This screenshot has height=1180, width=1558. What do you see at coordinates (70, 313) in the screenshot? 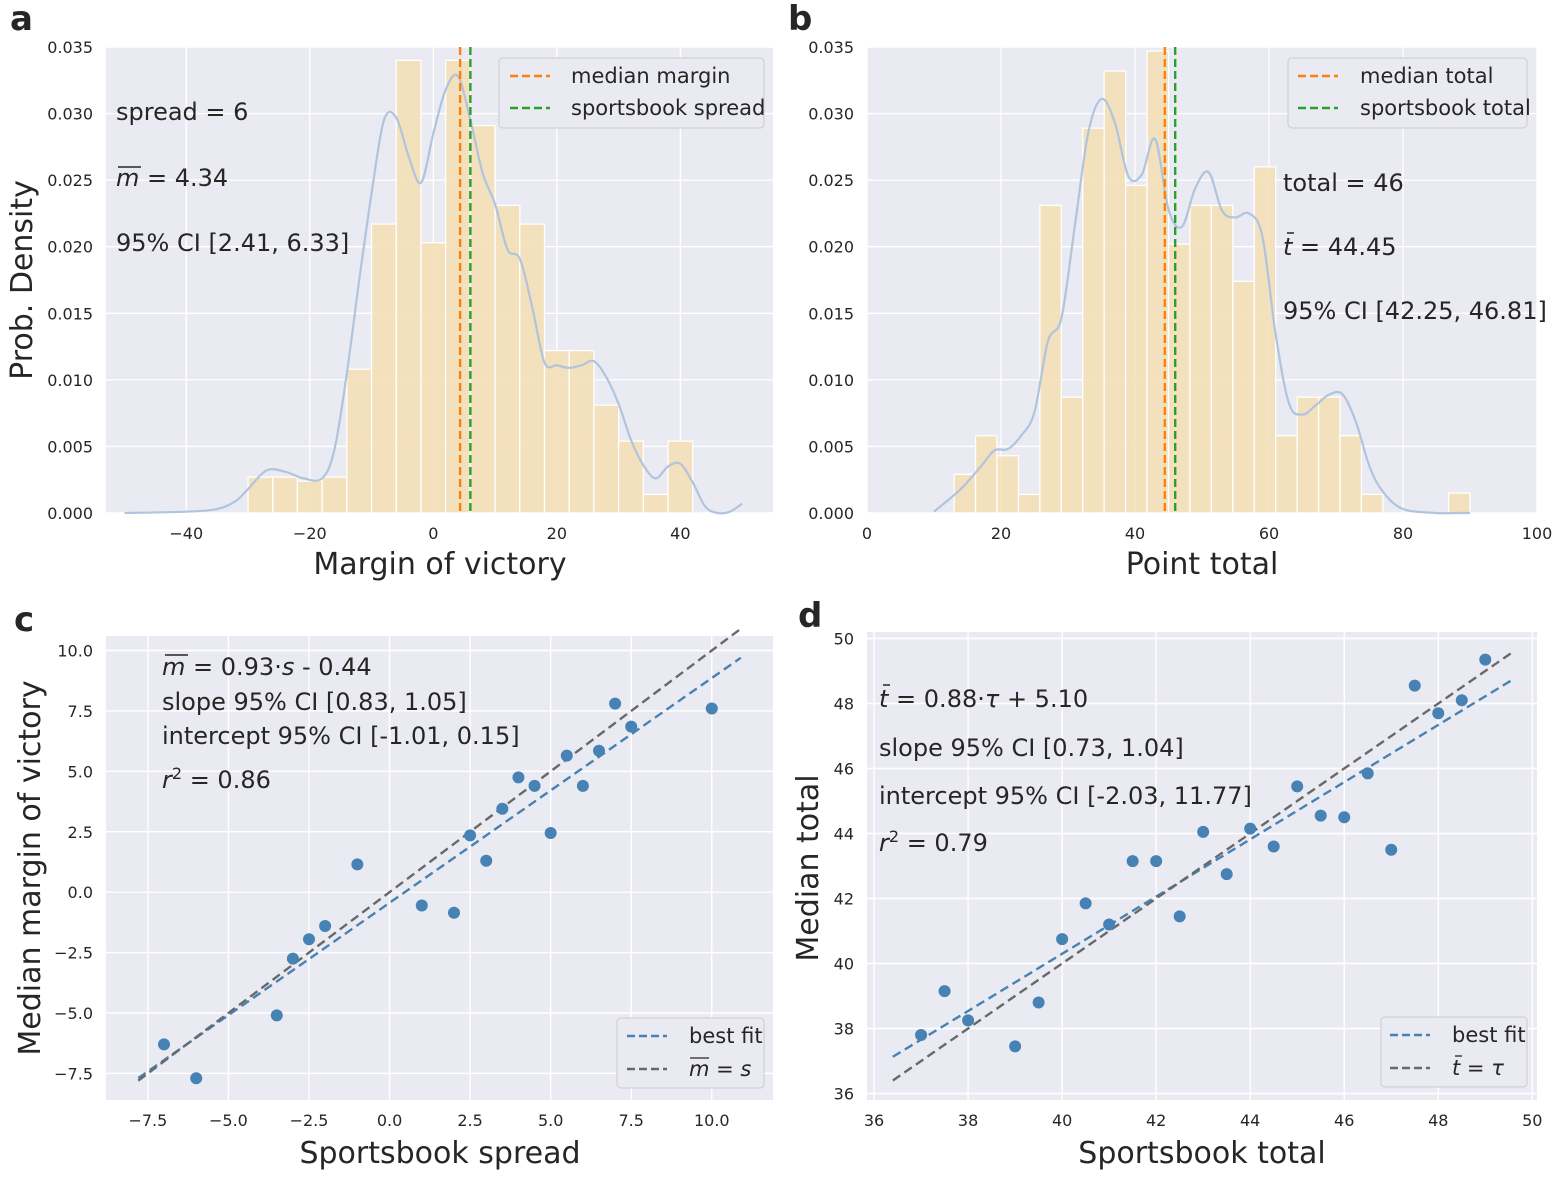
I see `y-tick-label: 0.015` at bounding box center [70, 313].